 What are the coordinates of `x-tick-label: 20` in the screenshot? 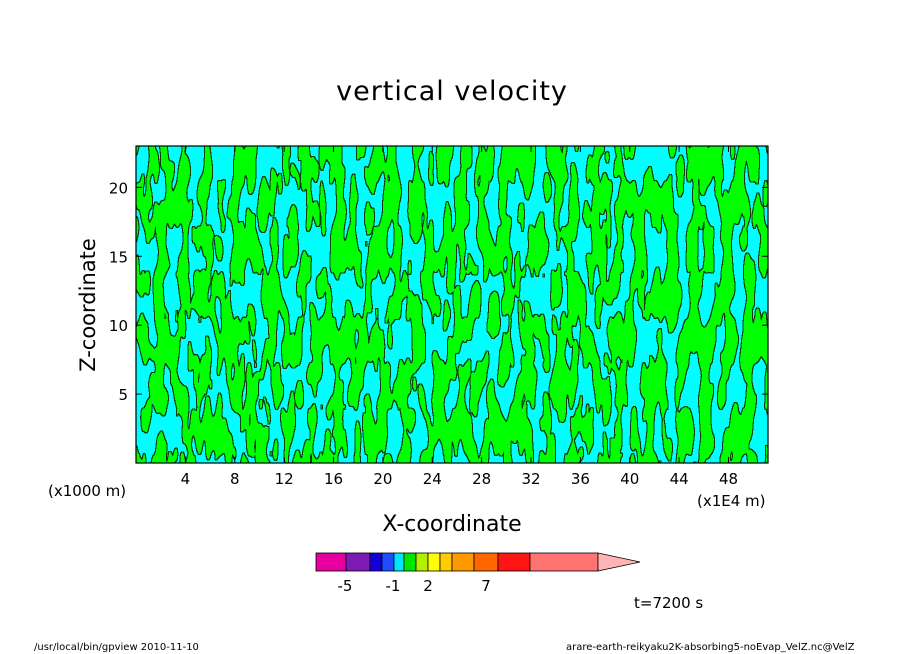 It's located at (382, 479).